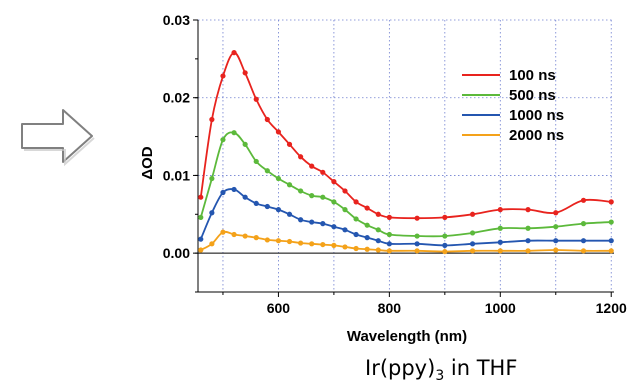 This screenshot has width=632, height=385. What do you see at coordinates (480, 368) in the screenshot?
I see `caption-suffix: in THF` at bounding box center [480, 368].